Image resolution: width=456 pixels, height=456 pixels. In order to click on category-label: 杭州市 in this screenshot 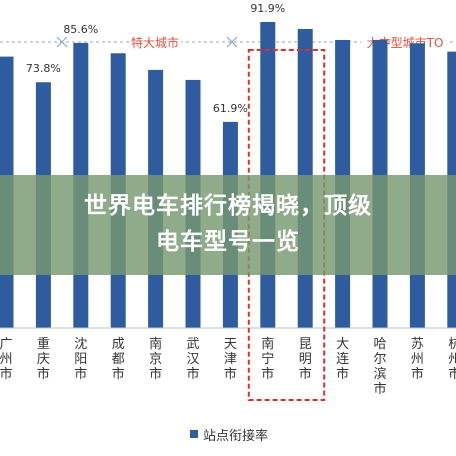, I will do `click(452, 359)`.